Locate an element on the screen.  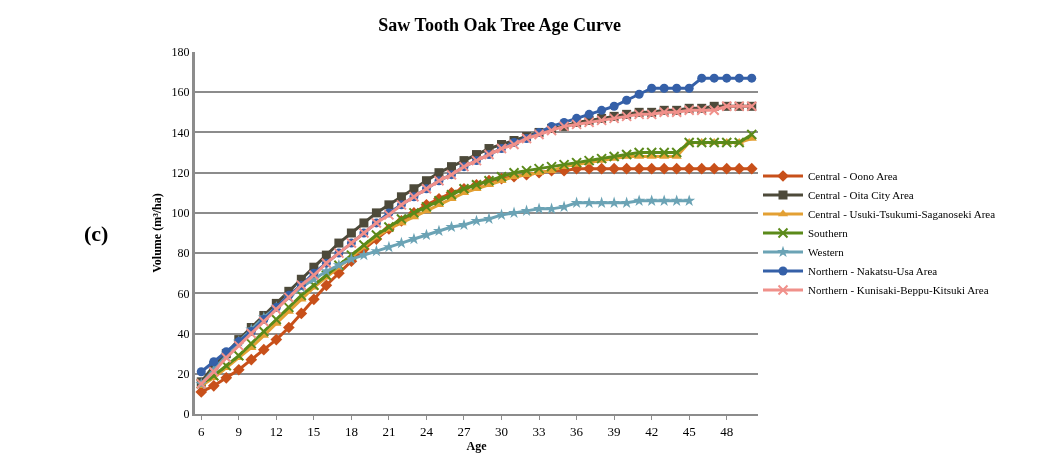
chart-title: Saw Tooth Oak Tree Age Curve is located at coordinates (499, 25).